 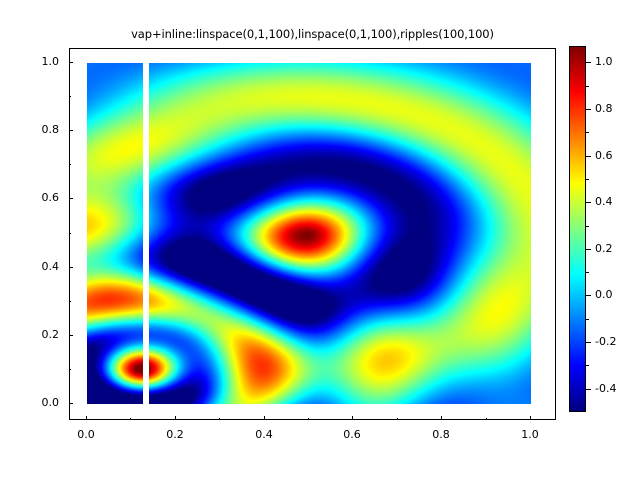 What do you see at coordinates (175, 434) in the screenshot?
I see `xticklabel-1: 0.2` at bounding box center [175, 434].